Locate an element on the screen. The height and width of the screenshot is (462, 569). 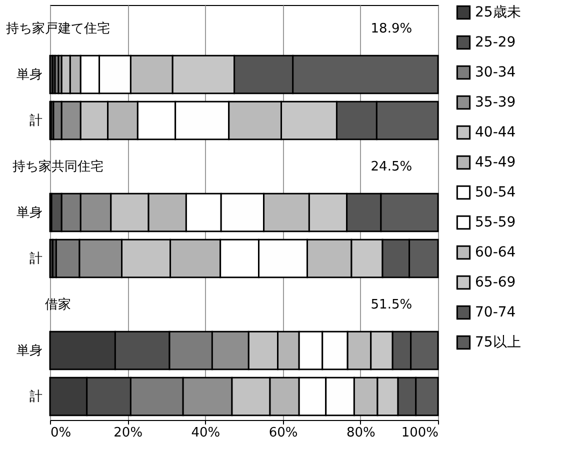
annotation: 持ち家共同住宅 is located at coordinates (58, 166).